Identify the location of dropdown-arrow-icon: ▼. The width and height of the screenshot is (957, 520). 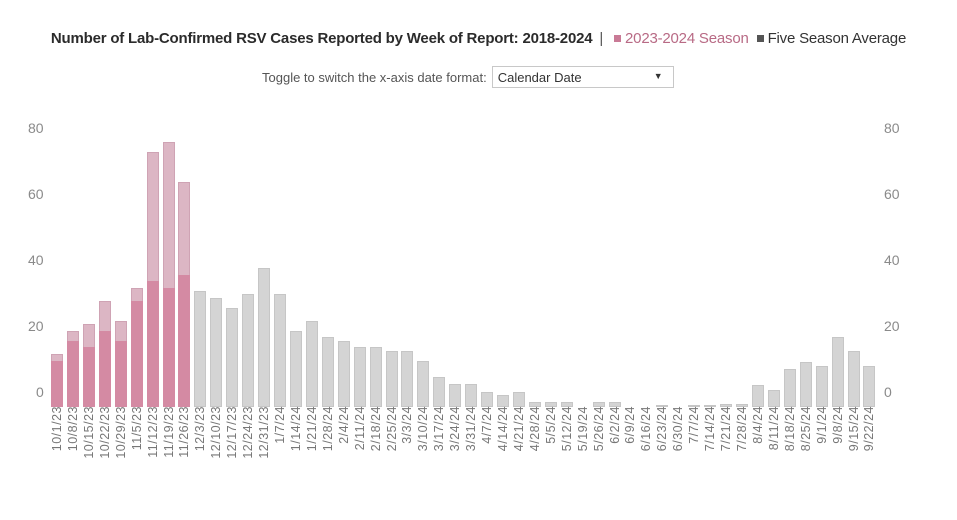
(658, 76).